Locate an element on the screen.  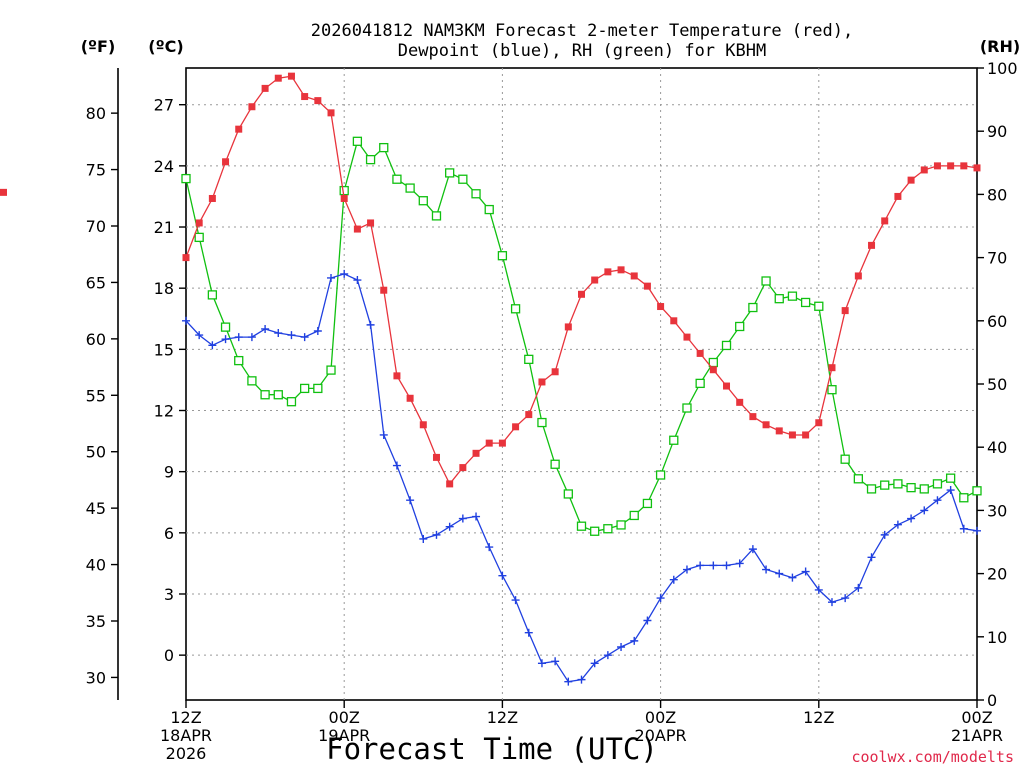
x-tick-label: 20APR is located at coordinates (661, 735).